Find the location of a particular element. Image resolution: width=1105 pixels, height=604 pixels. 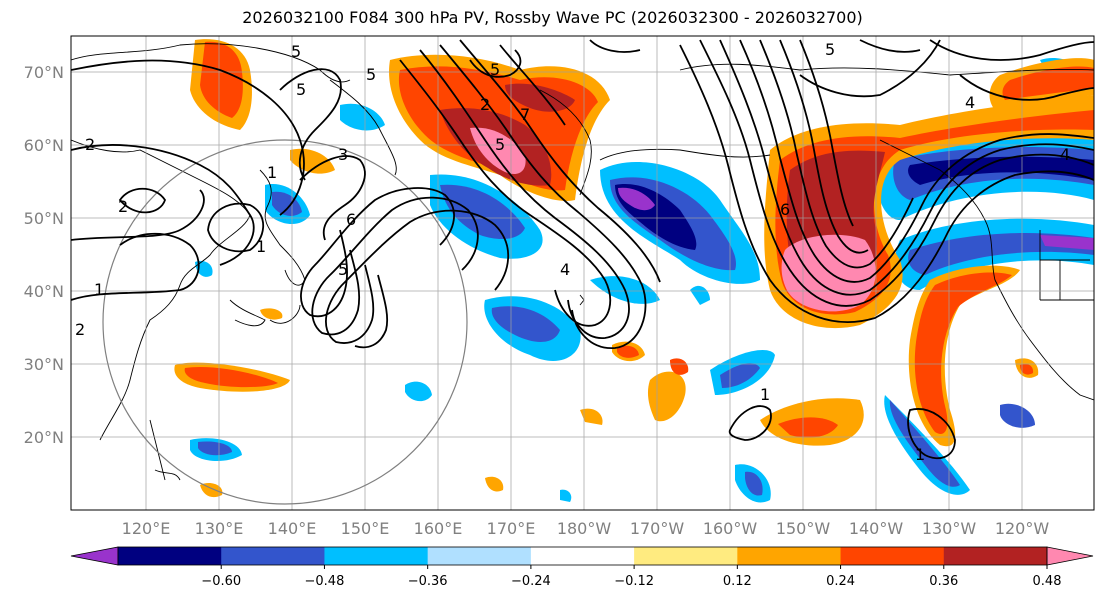

contour-label-2c: 2 is located at coordinates (80, 329).